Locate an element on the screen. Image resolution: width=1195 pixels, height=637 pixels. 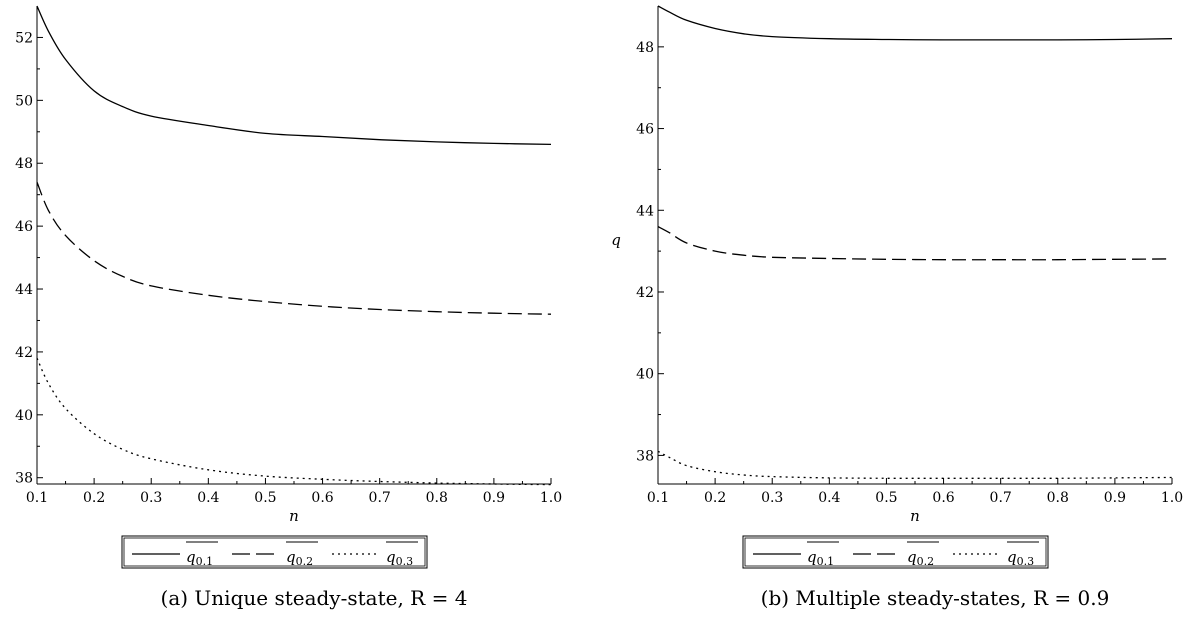
y-axis-label: q is located at coordinates (616, 240).